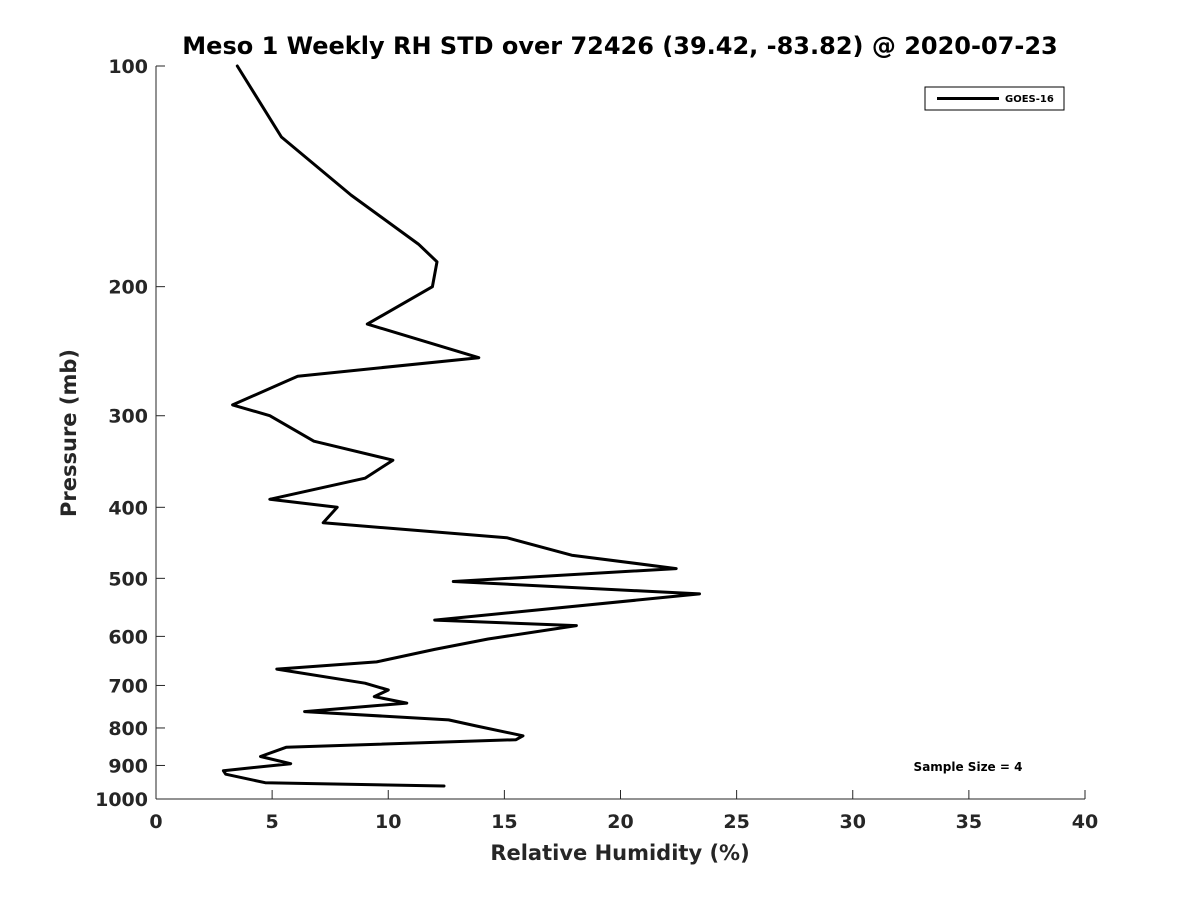 Image resolution: width=1200 pixels, height=900 pixels. What do you see at coordinates (128, 508) in the screenshot?
I see `y-tick-label: 400` at bounding box center [128, 508].